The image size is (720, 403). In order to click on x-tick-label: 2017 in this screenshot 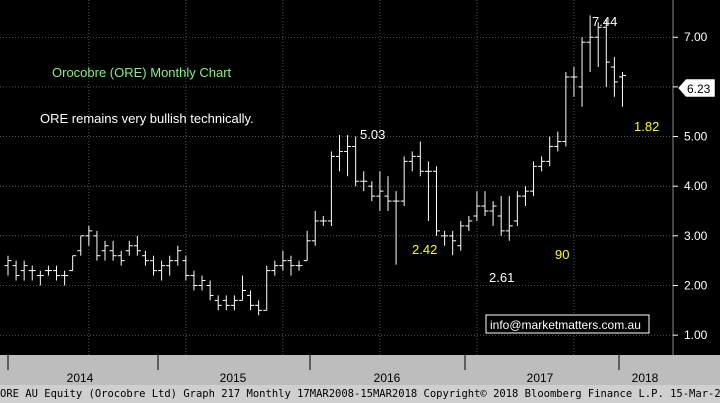, I will do `click(540, 378)`.